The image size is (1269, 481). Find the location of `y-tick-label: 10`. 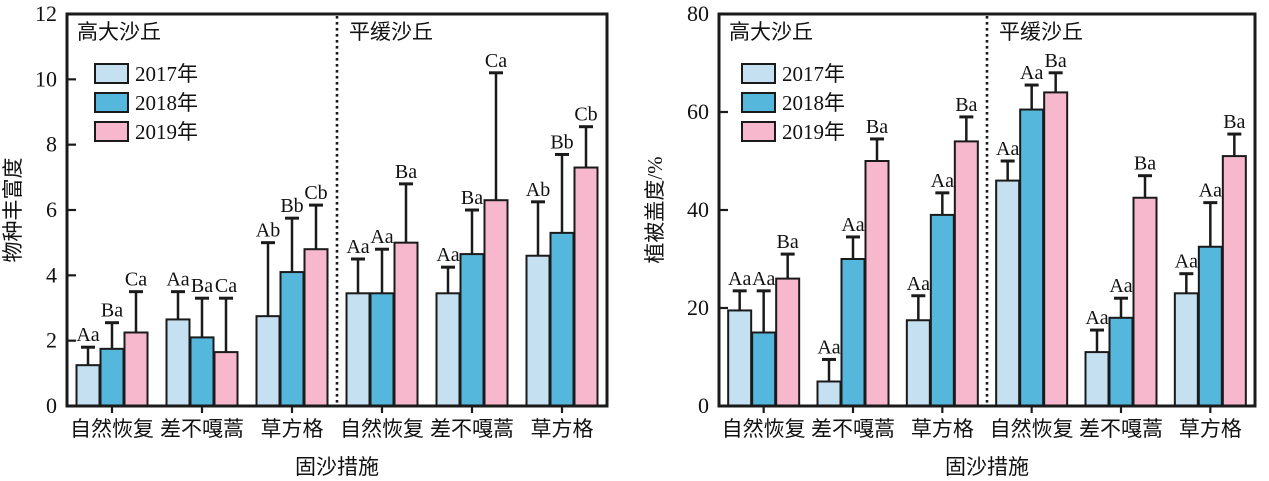

y-tick-label: 10 is located at coordinates (46, 78).